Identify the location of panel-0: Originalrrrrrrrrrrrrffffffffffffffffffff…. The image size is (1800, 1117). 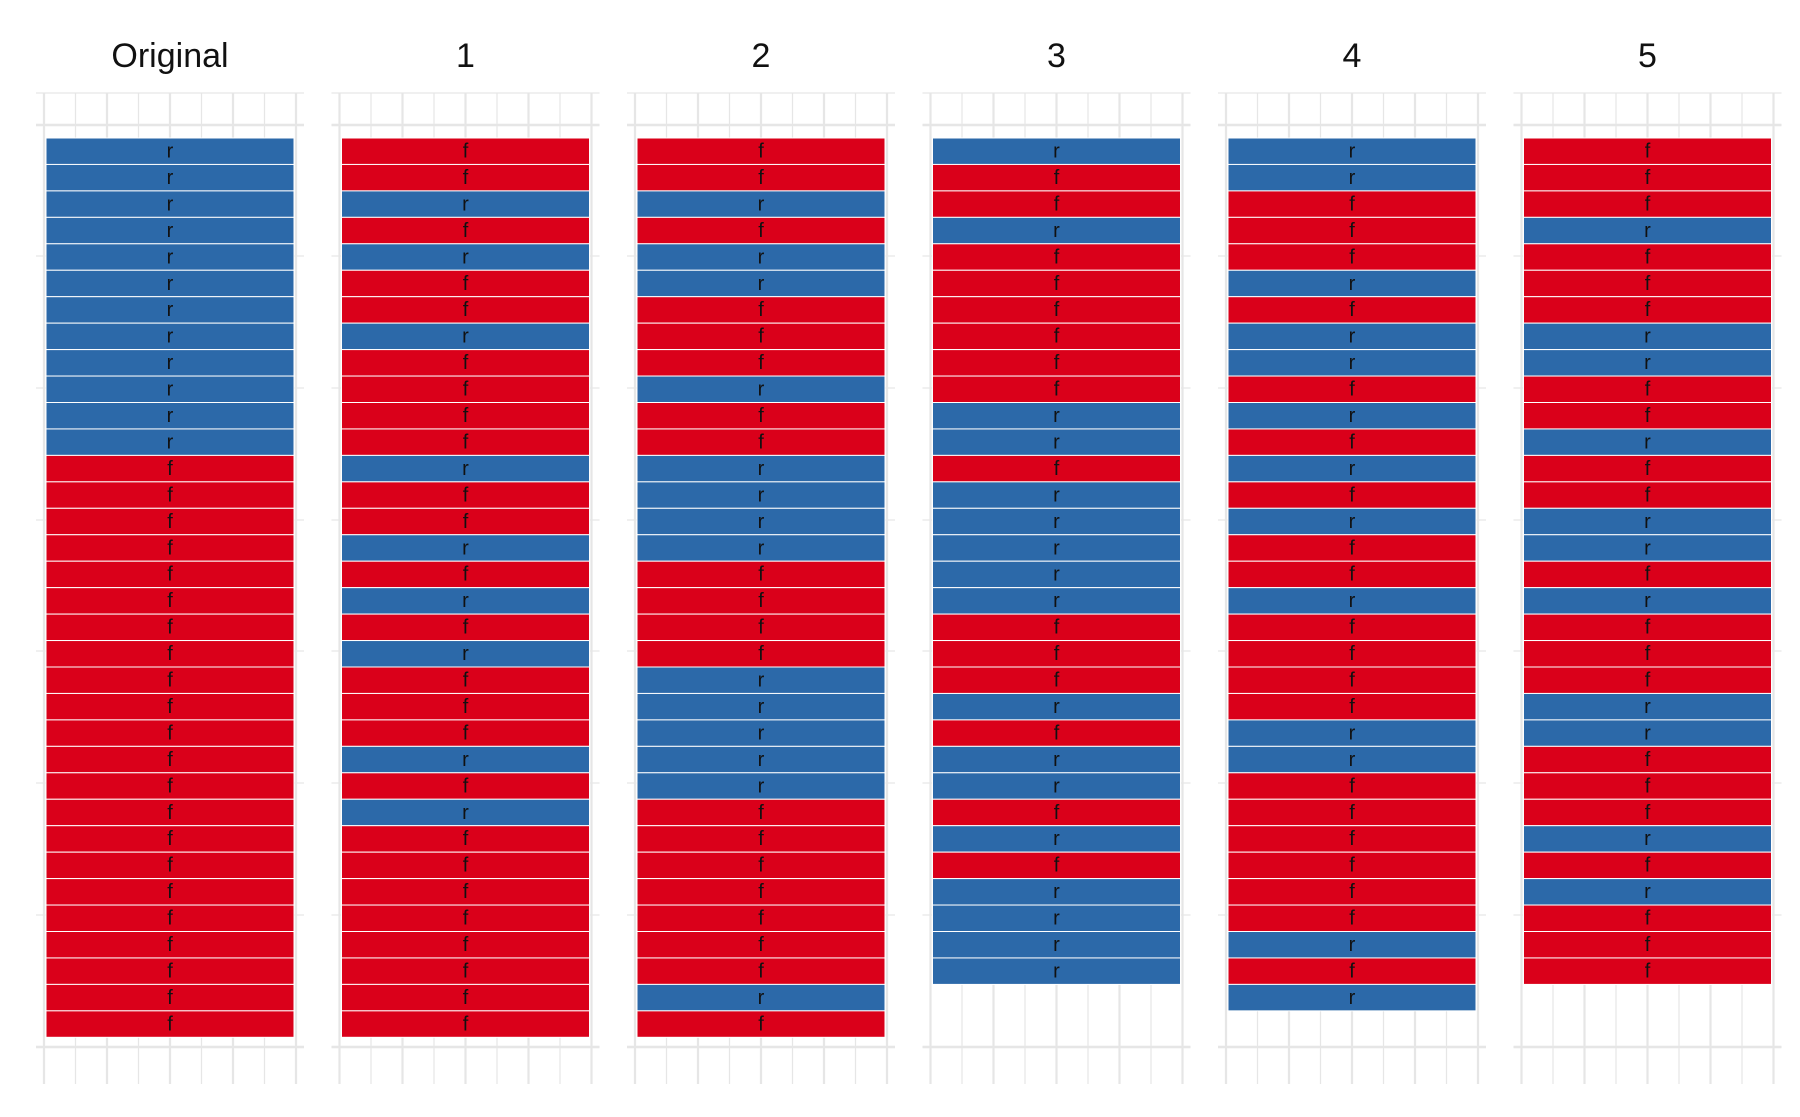
(170, 560).